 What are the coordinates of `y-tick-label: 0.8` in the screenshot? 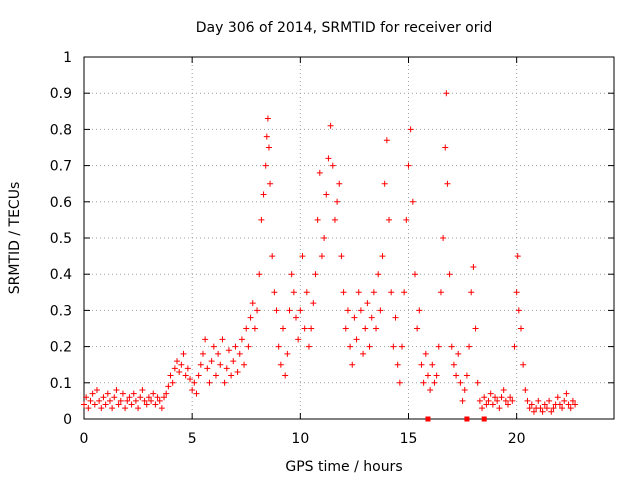 It's located at (61, 130).